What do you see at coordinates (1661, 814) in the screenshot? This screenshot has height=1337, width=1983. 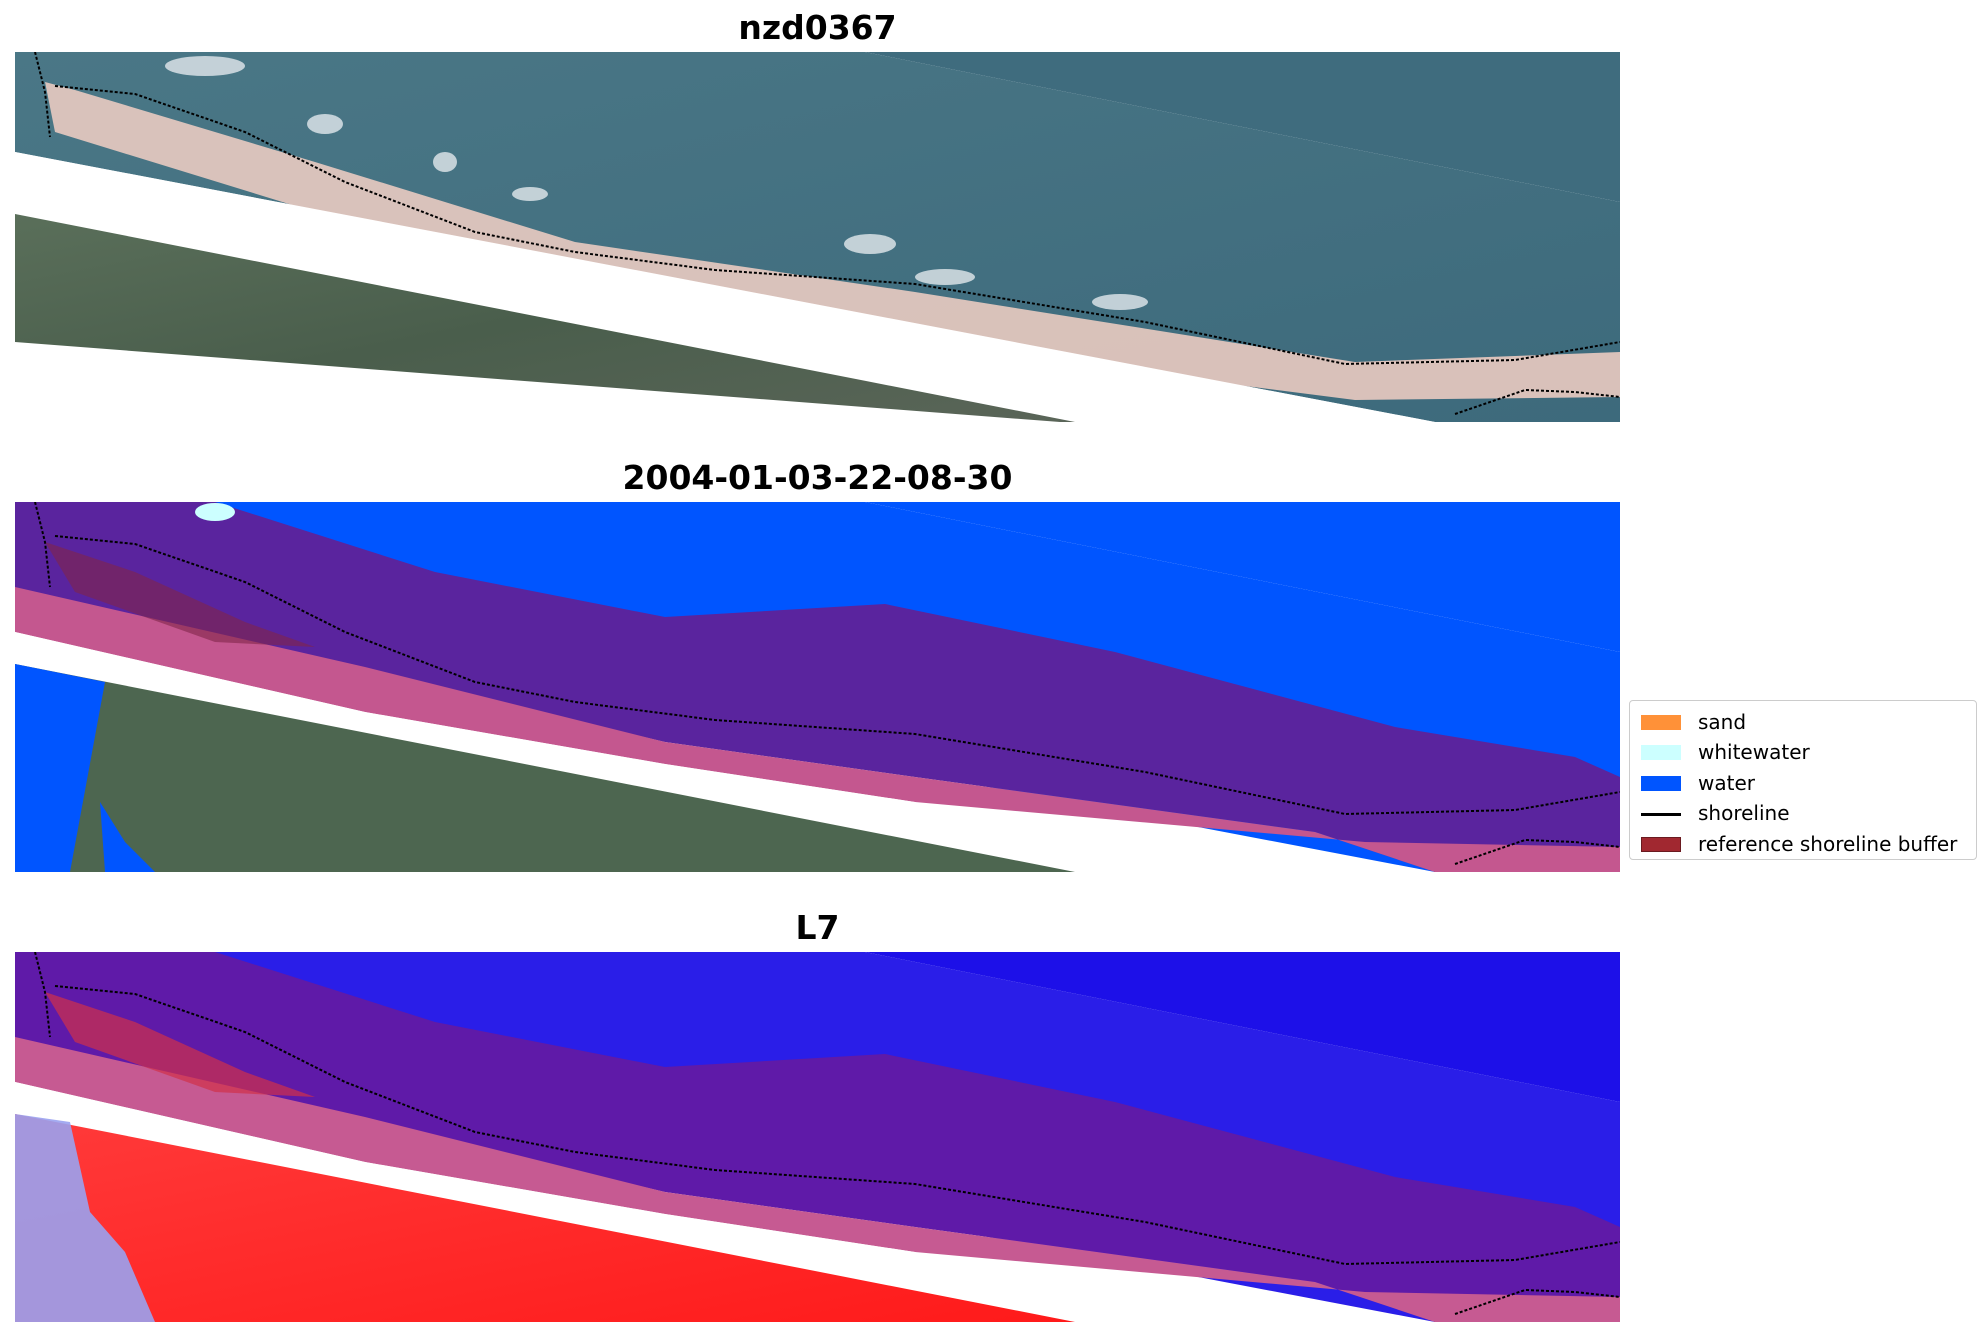 I see `shoreline-line-swatch` at bounding box center [1661, 814].